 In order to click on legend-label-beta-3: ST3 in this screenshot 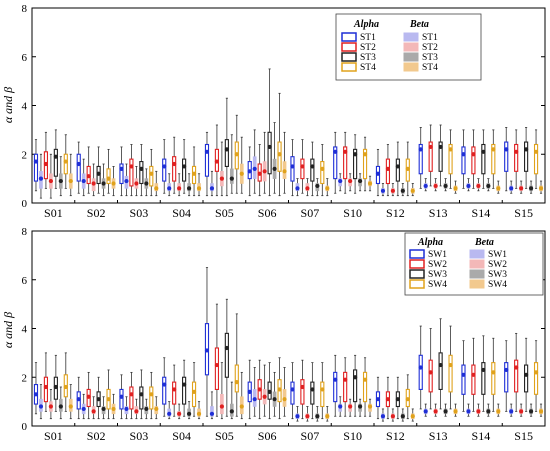, I will do `click(430, 58)`.